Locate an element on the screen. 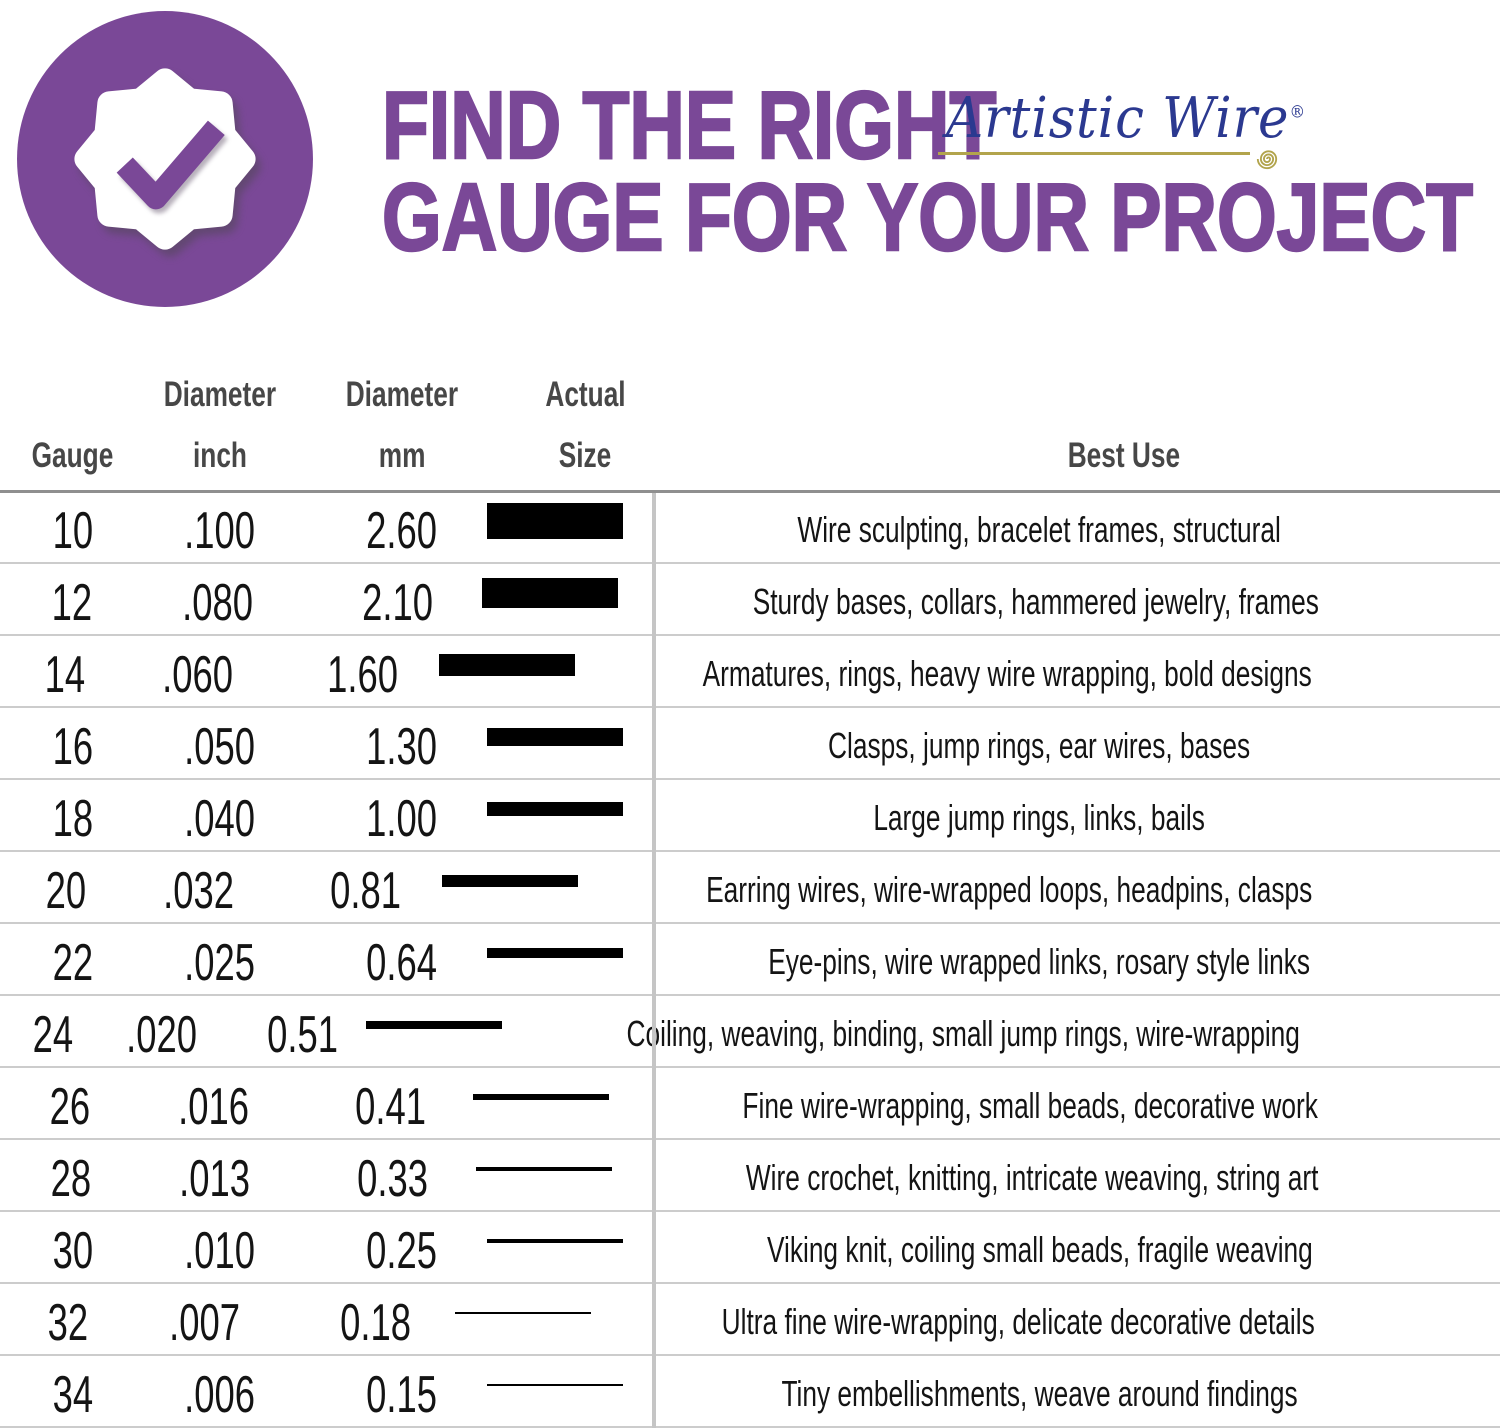 The height and width of the screenshot is (1428, 1500). check-badge is located at coordinates (165, 159).